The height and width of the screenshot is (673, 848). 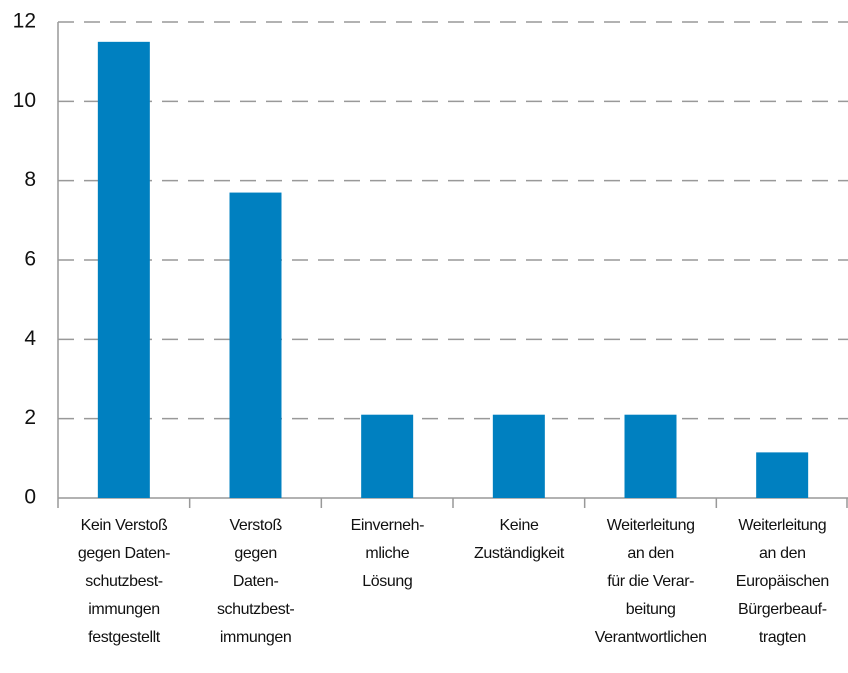 I want to click on y-tick-label: 2, so click(x=30, y=417).